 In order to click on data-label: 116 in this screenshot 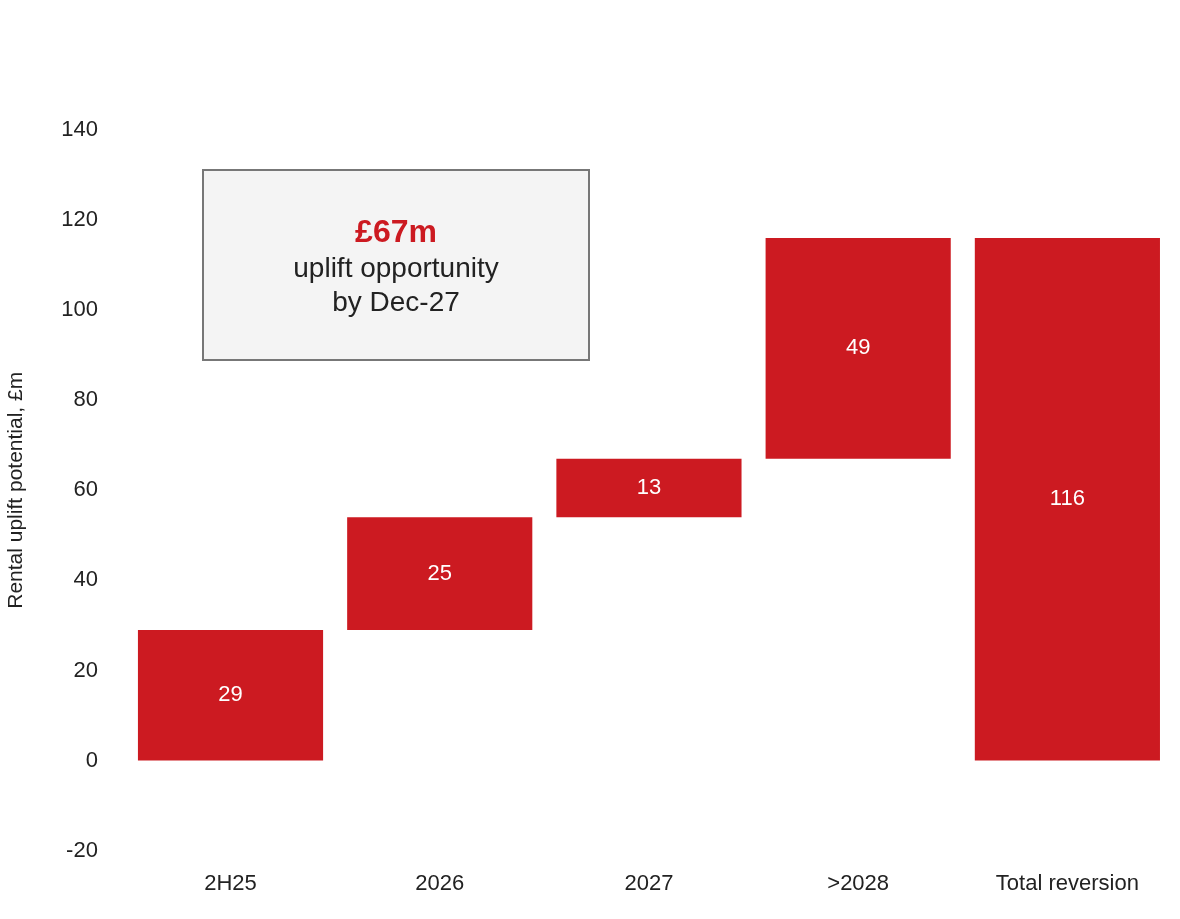, I will do `click(1067, 498)`.